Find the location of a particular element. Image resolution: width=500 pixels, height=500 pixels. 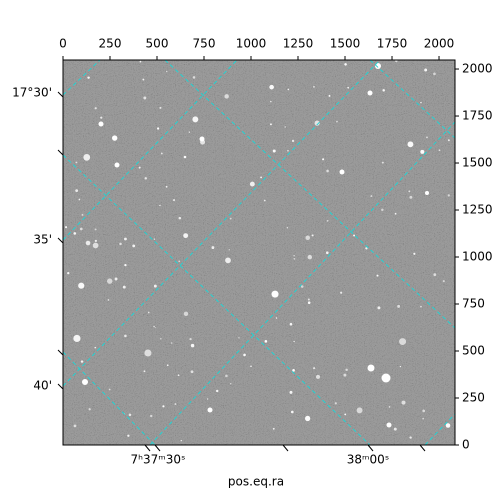

dec-tick-label: 40' is located at coordinates (42, 386).